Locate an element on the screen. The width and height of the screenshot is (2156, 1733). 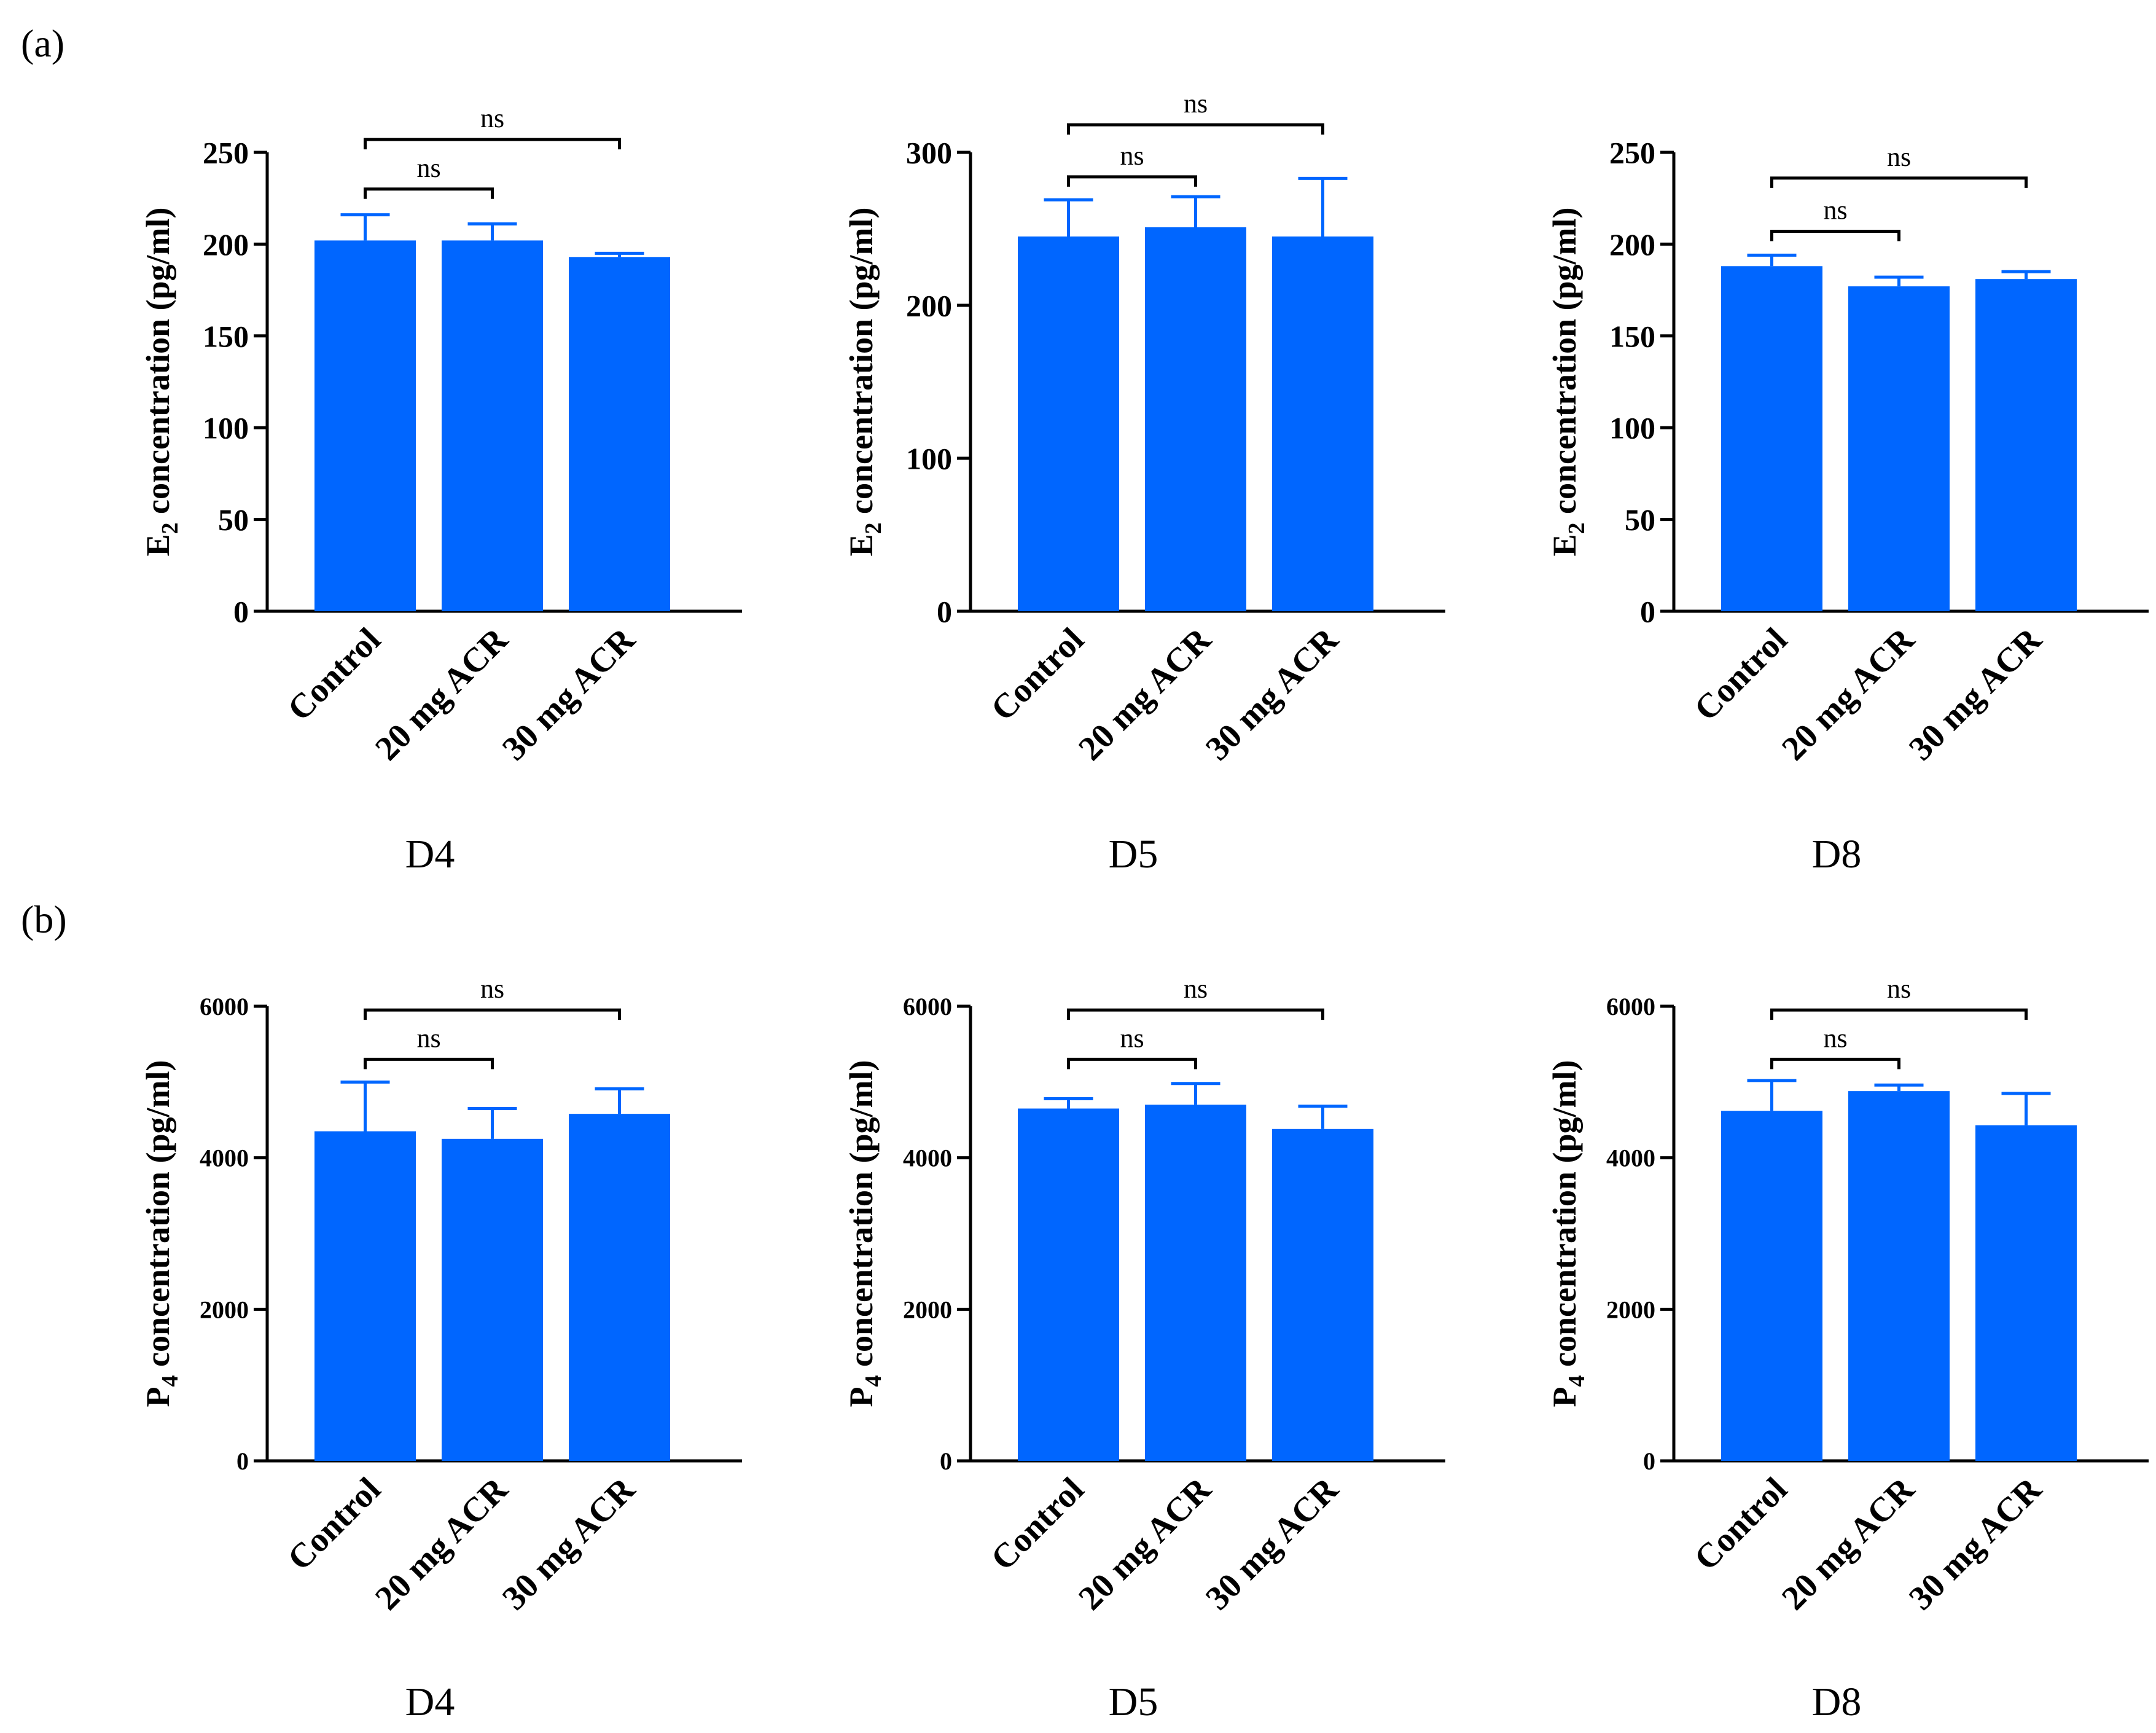
y-tick-label: 300 is located at coordinates (929, 153).